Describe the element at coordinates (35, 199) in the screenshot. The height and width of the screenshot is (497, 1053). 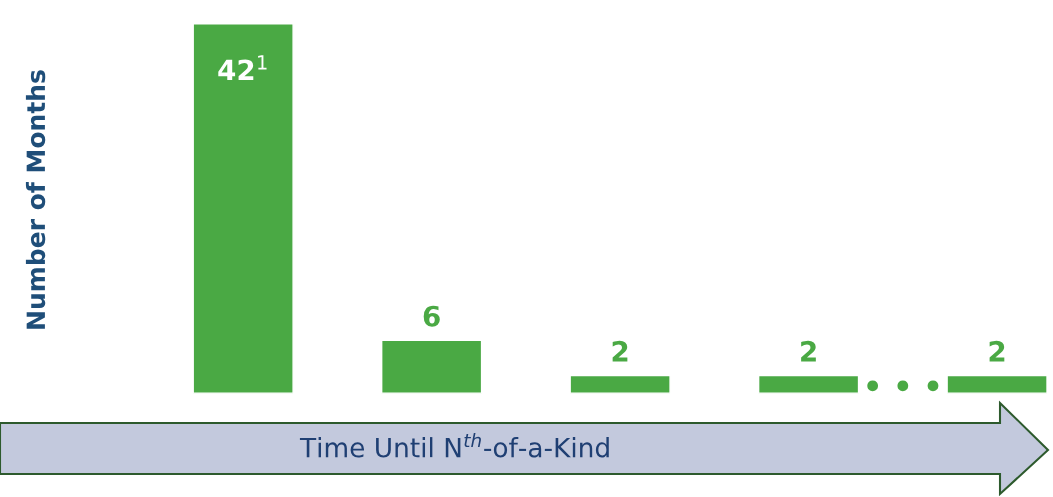
I see `y-axis-title: Number of Months` at that location.